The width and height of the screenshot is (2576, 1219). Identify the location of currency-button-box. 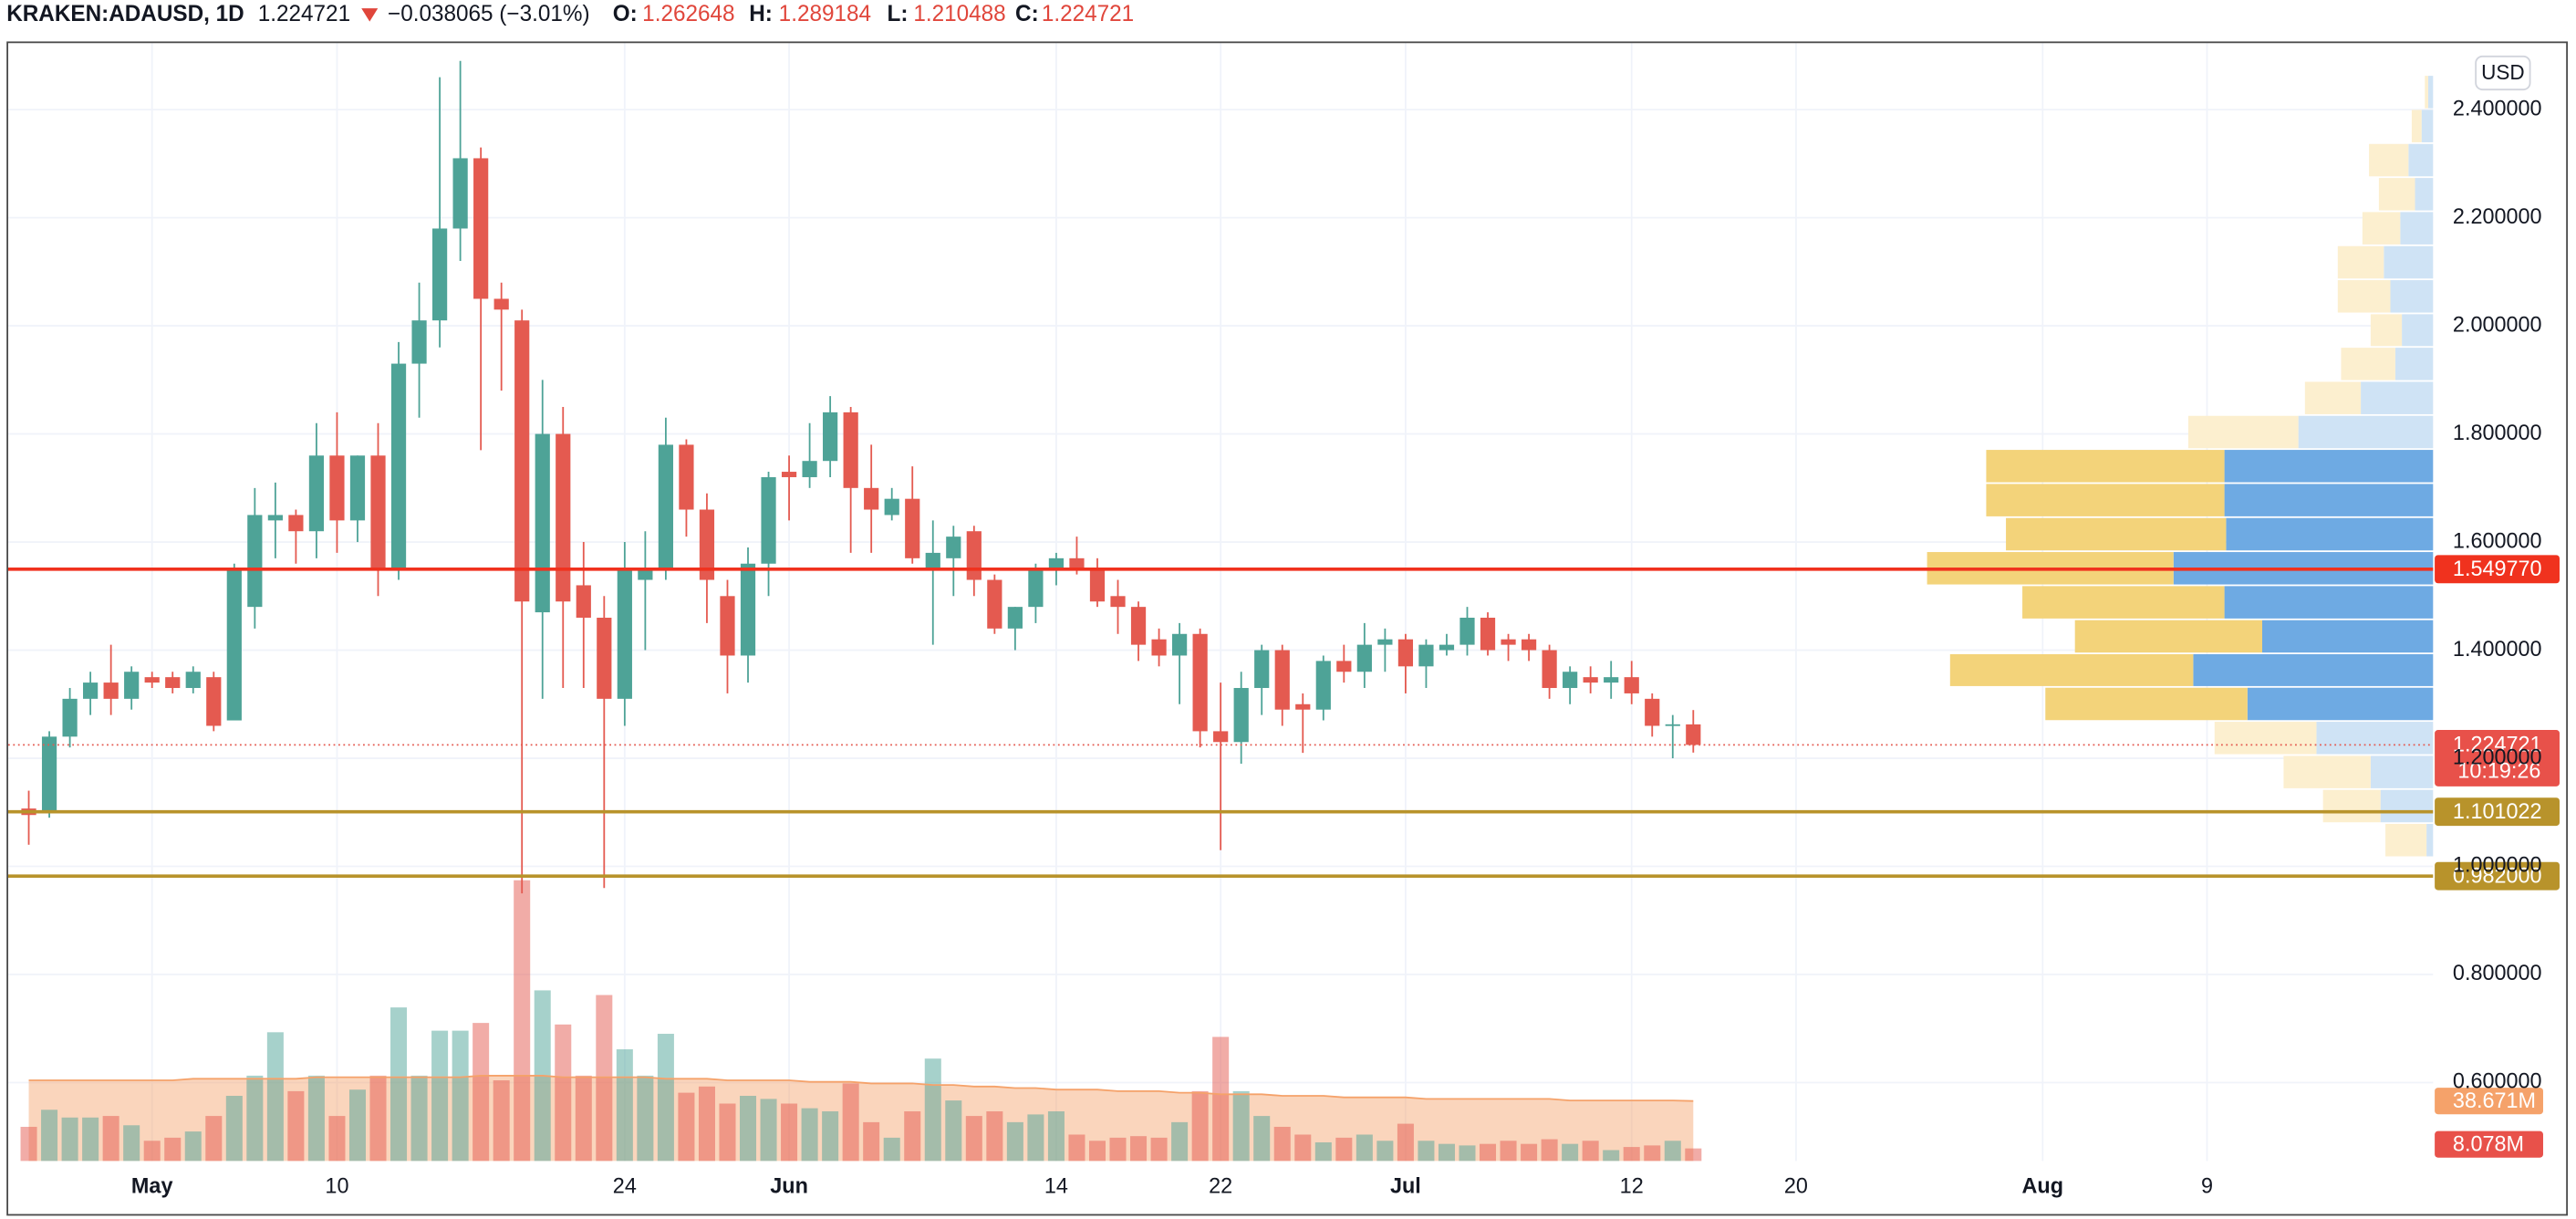
(2503, 73).